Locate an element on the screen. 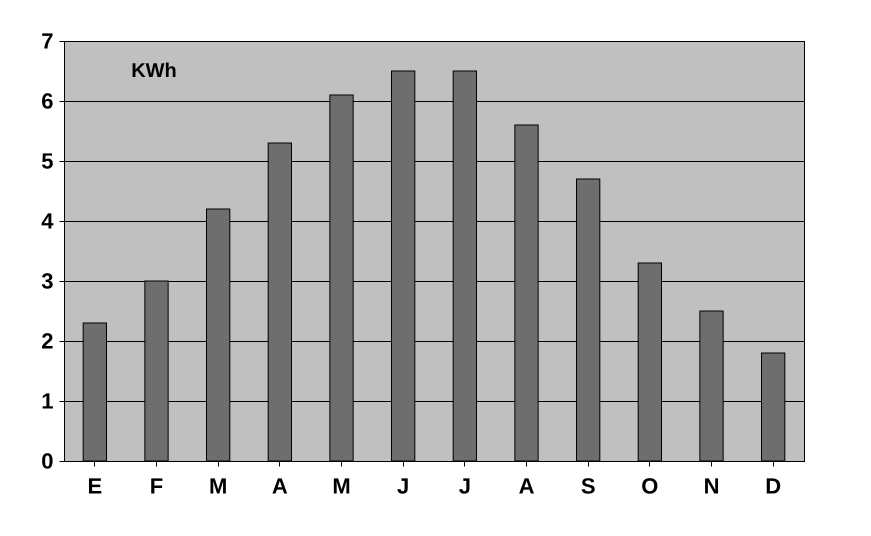 The image size is (871, 536). y-tick-label: 1 is located at coordinates (47, 401).